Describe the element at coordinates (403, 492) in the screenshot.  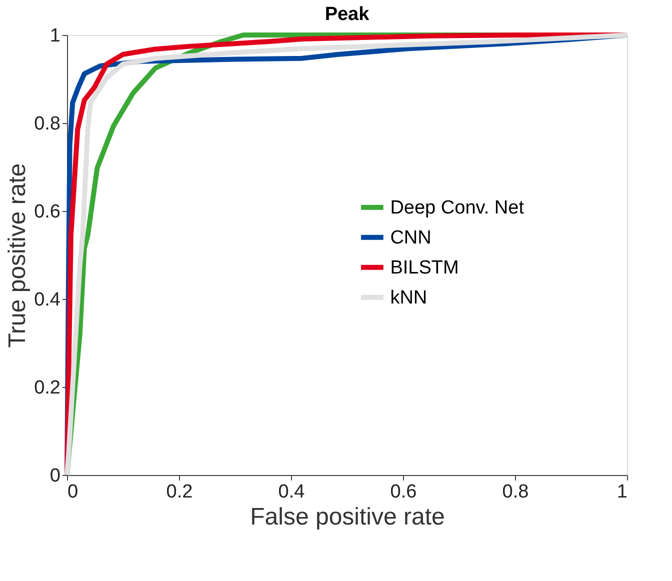
I see `x-tick-label: 0.6` at that location.